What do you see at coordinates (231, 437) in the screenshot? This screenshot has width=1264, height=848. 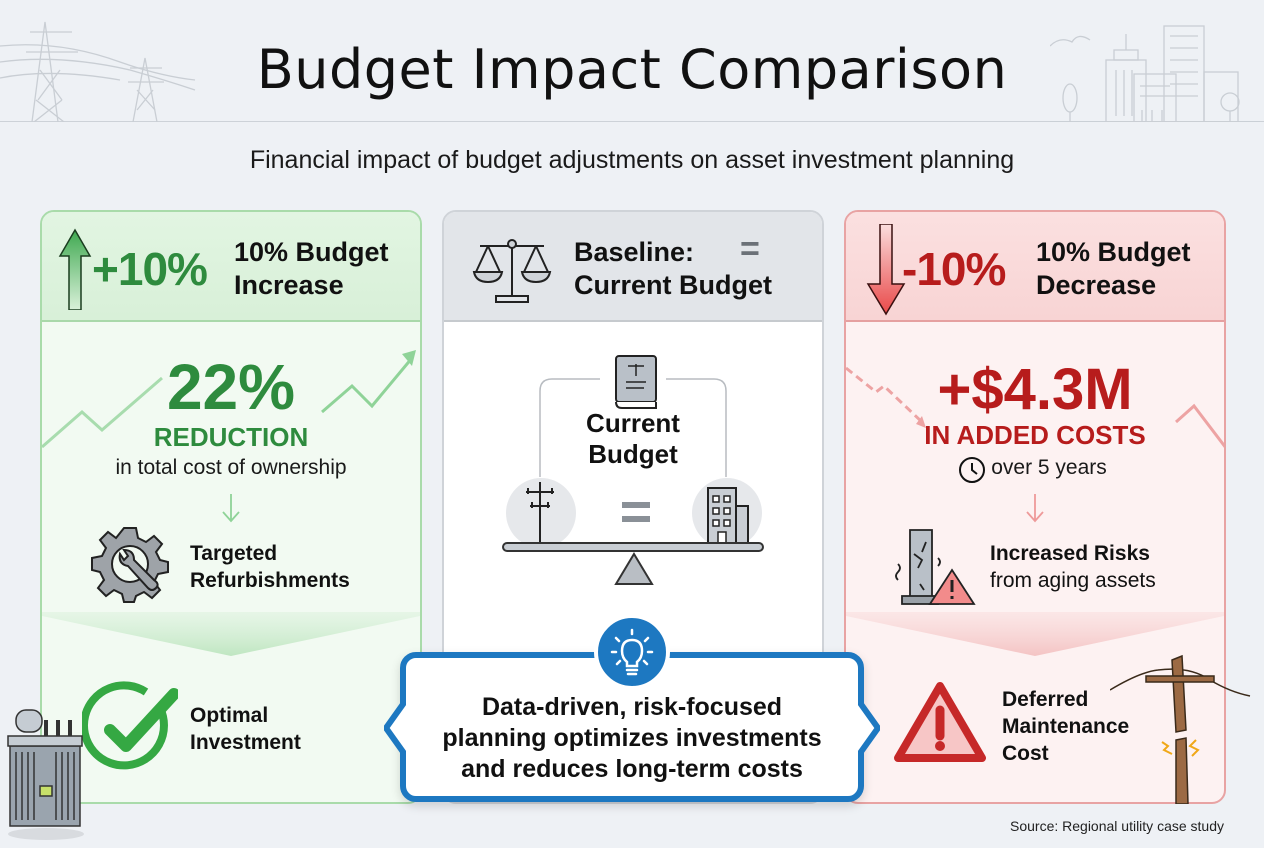 I see `reduction-kicker: REDUCTION` at bounding box center [231, 437].